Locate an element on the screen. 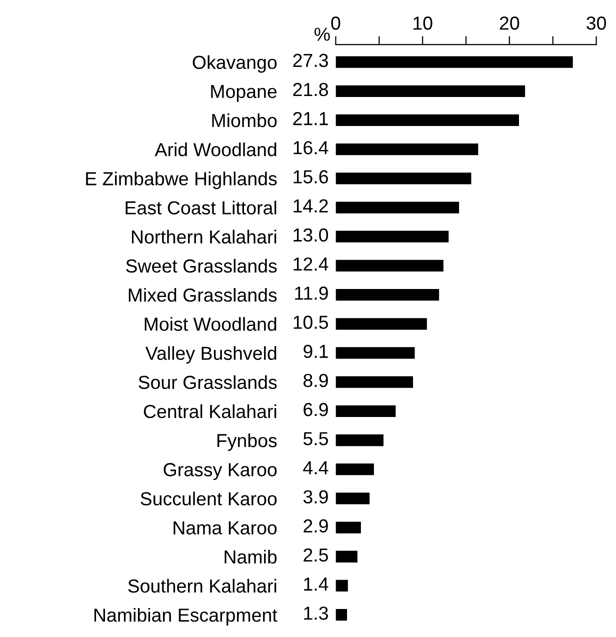 The height and width of the screenshot is (637, 616). y-tick-label: Sour Grasslands is located at coordinates (207, 382).